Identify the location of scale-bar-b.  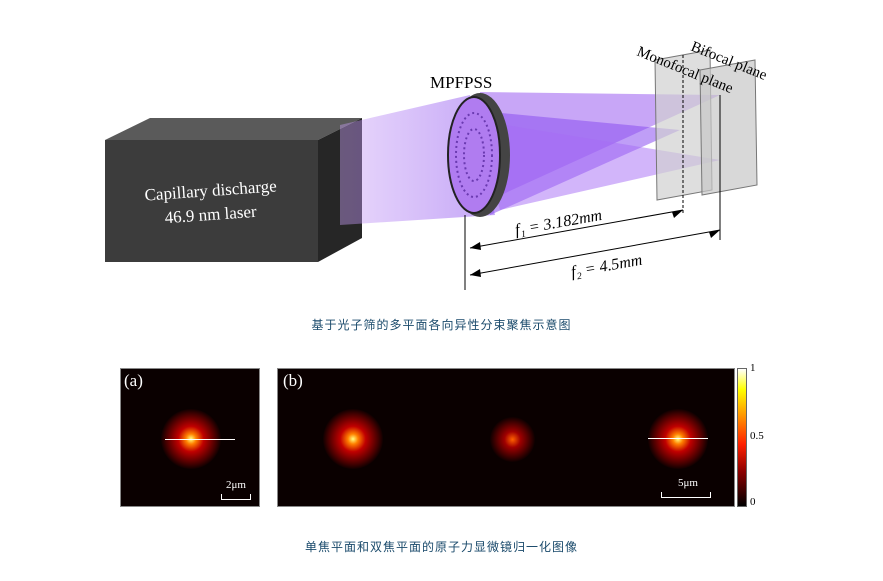
(686, 495).